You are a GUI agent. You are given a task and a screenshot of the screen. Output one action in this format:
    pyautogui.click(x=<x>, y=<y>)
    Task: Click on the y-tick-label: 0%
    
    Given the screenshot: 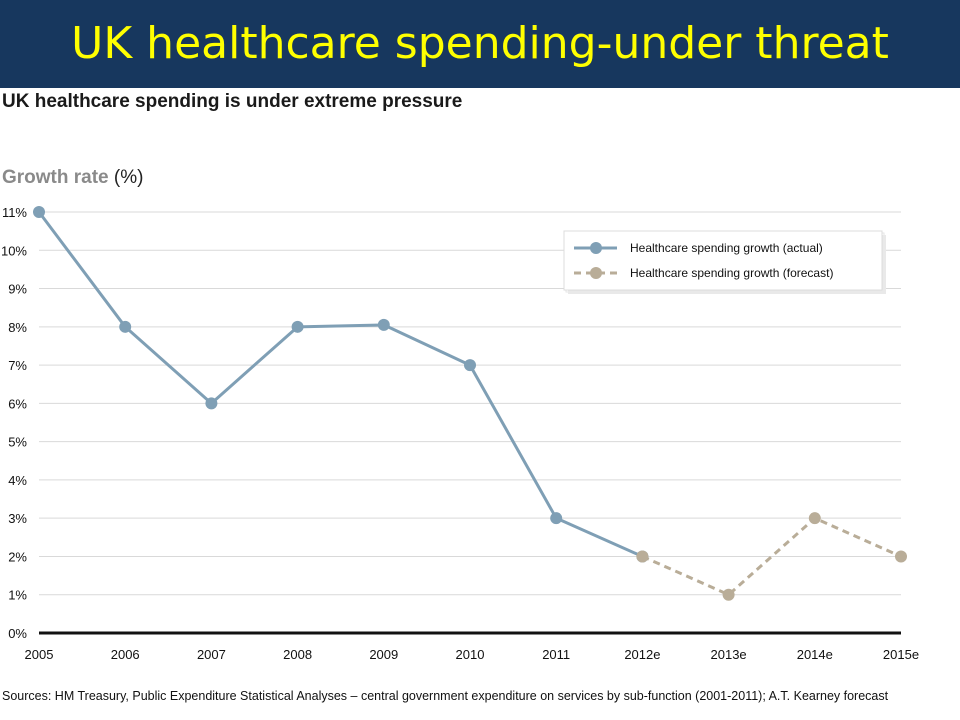 What is the action you would take?
    pyautogui.click(x=17, y=633)
    